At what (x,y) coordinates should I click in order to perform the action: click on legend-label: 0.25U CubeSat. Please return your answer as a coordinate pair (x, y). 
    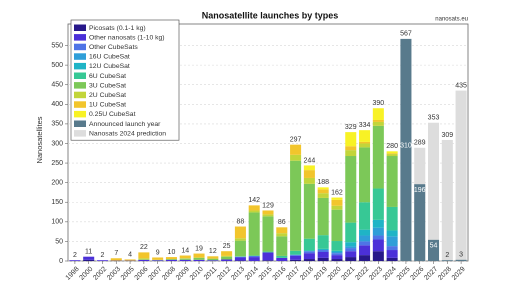
    Looking at the image, I should click on (112, 114).